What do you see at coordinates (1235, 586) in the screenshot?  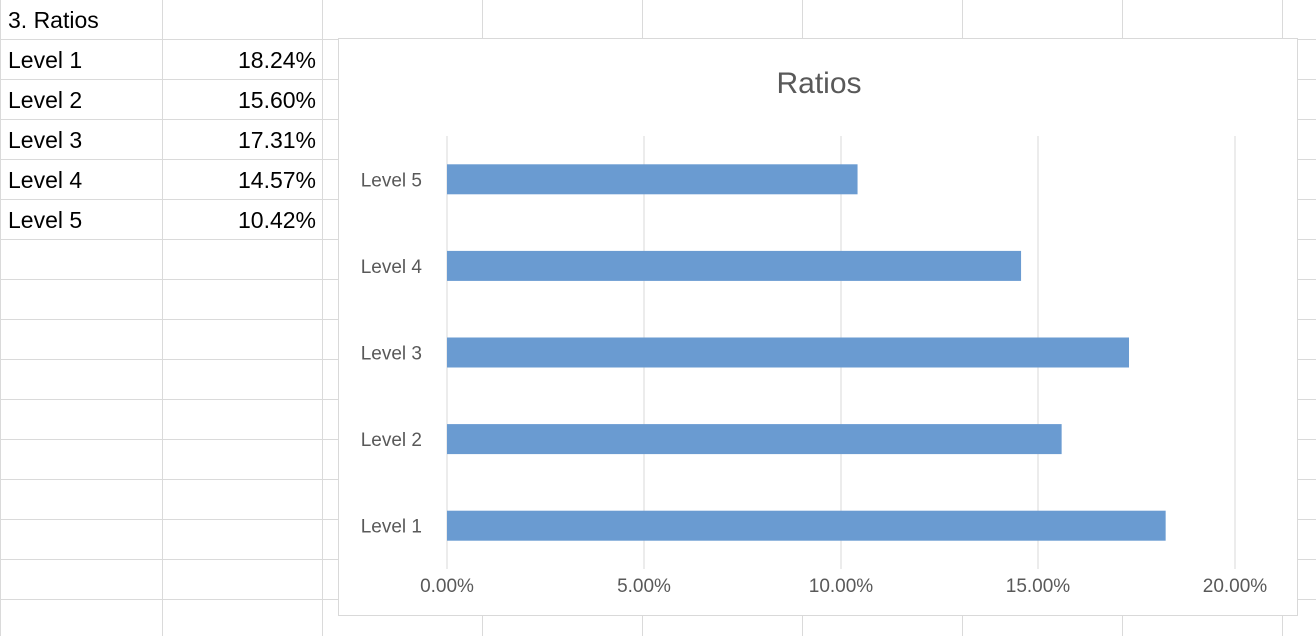 I see `x-tick-label: 20.00%` at bounding box center [1235, 586].